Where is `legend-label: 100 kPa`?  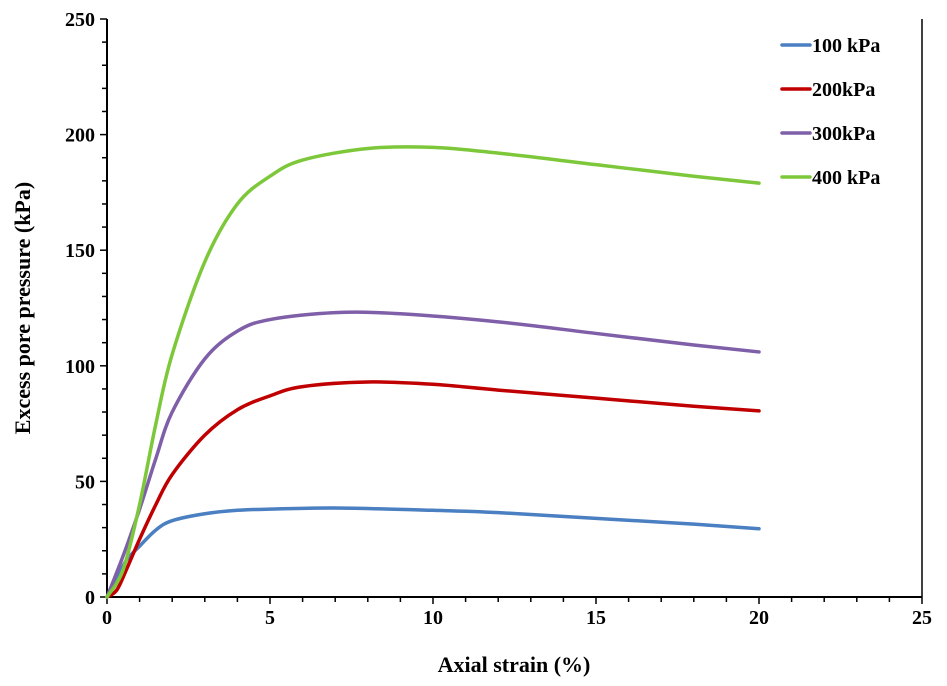 legend-label: 100 kPa is located at coordinates (846, 46).